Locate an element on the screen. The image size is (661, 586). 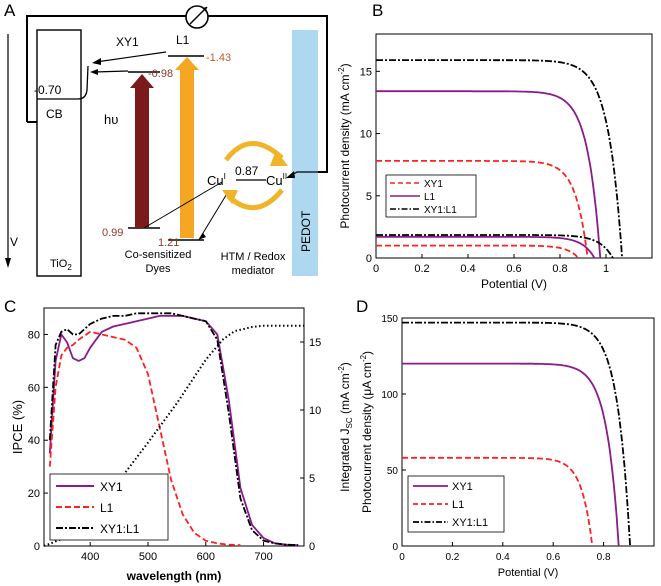
l1-homo-value: 1.21 is located at coordinates (168, 243).